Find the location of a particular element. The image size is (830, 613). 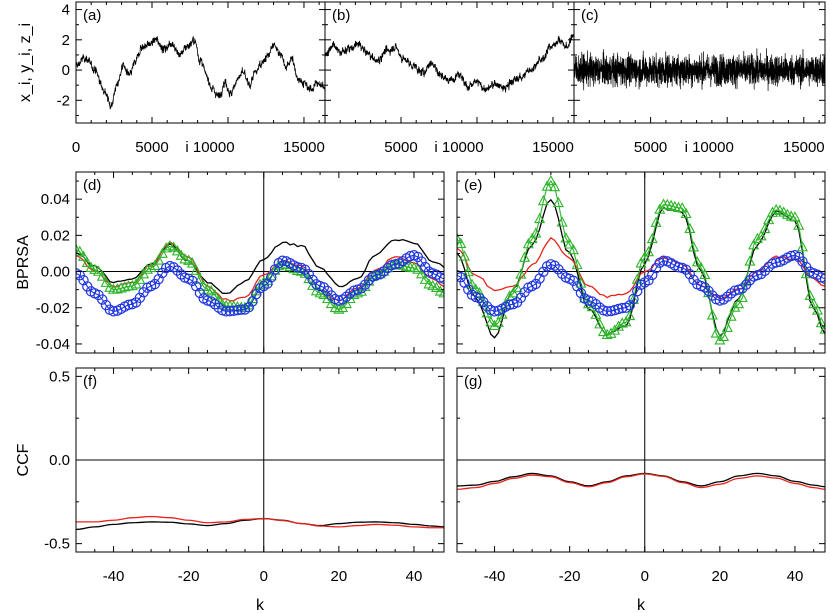

x-axis-label-f: k is located at coordinates (260, 605).